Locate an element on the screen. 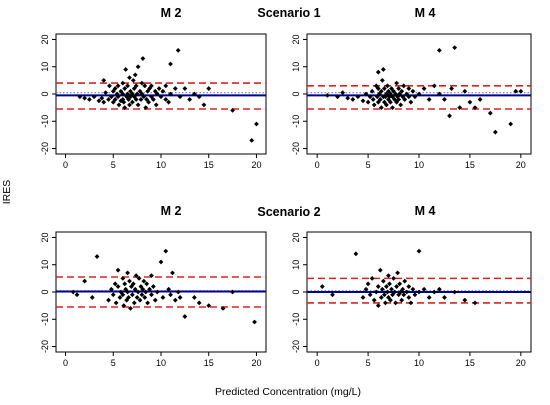 Image resolution: width=550 pixels, height=405 pixels. y-tick-label: -10 is located at coordinates (296, 121).